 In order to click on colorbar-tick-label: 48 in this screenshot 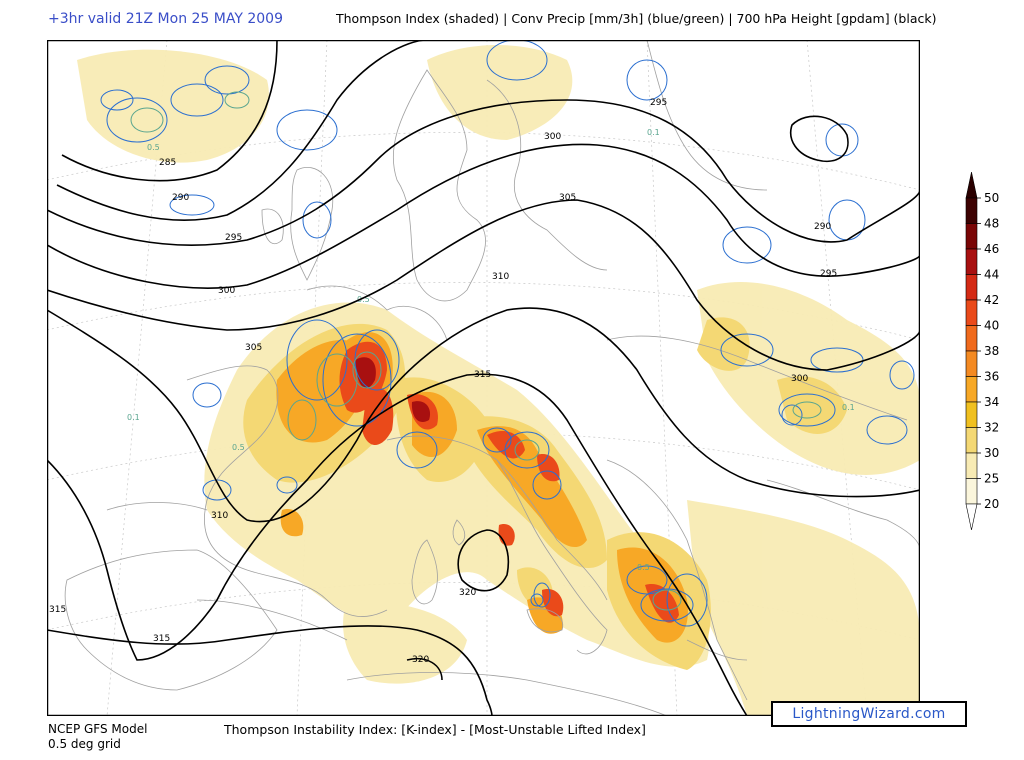, I will do `click(991, 224)`.